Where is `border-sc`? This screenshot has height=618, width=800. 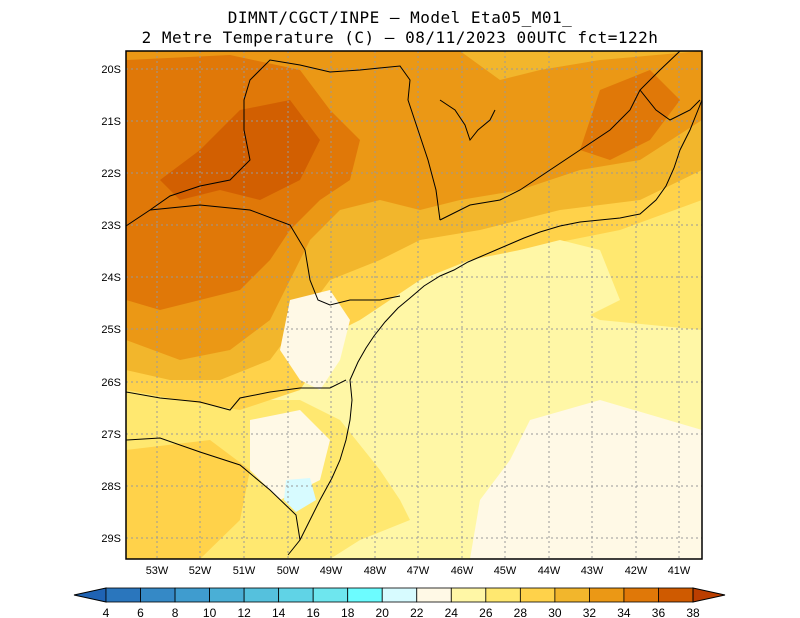 border-sc is located at coordinates (236, 395).